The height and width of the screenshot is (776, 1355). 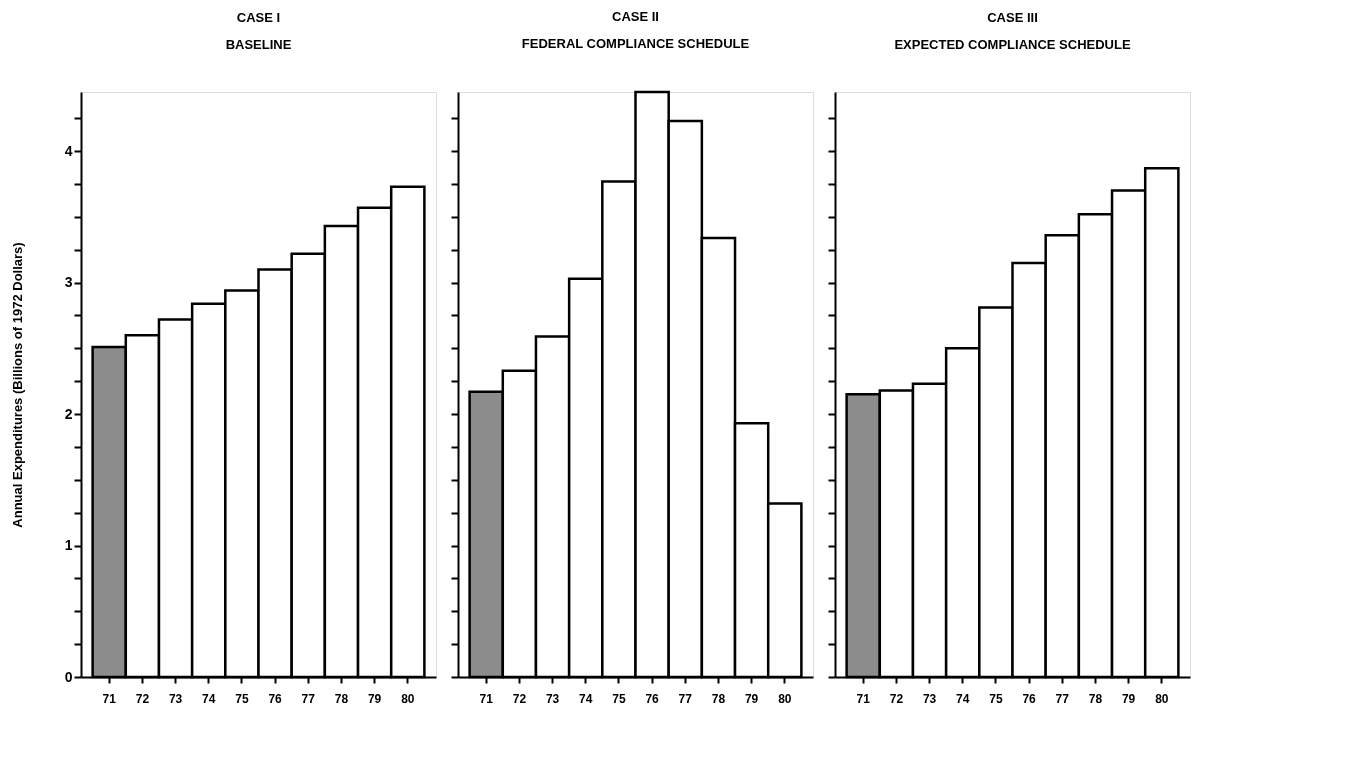 I want to click on chart-subtitle: BASELINE, so click(x=258, y=44).